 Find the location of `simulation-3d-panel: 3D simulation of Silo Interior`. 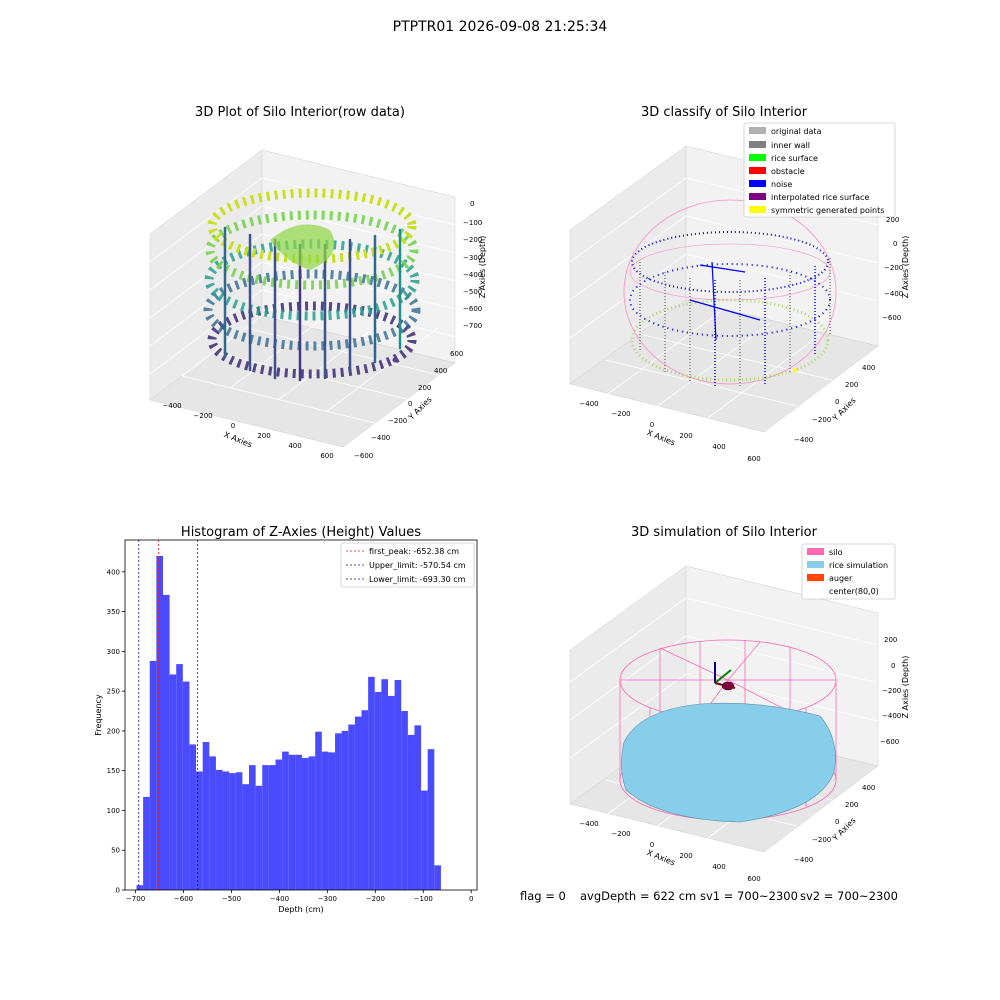

simulation-3d-panel: 3D simulation of Silo Interior is located at coordinates (739, 704).